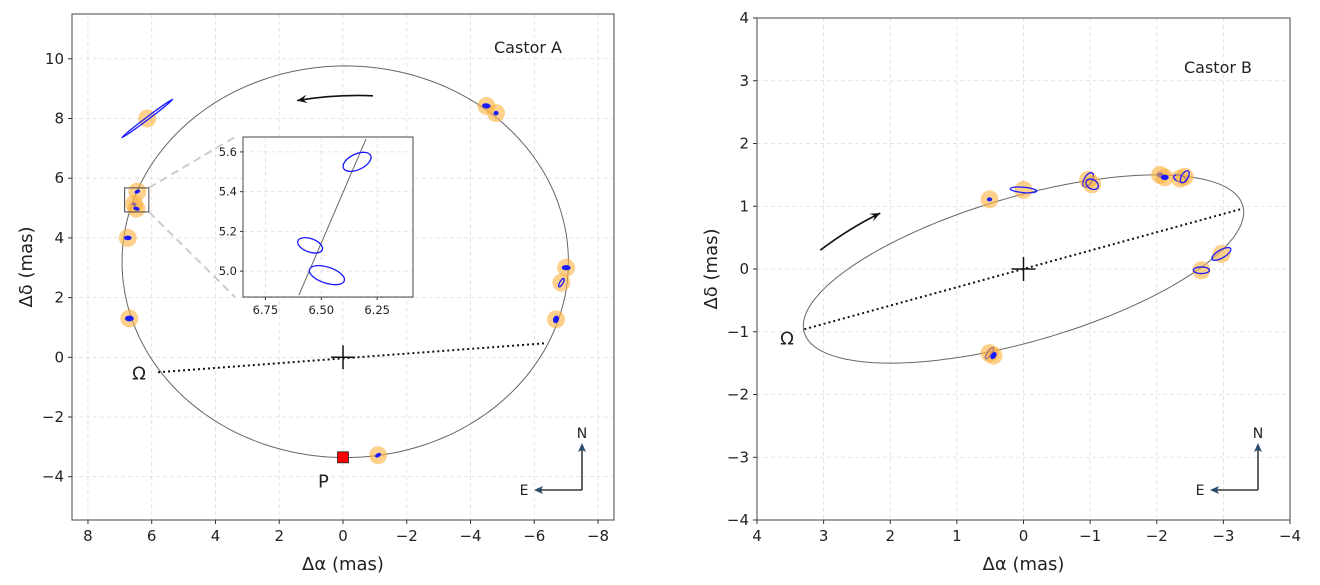 The height and width of the screenshot is (585, 1320). I want to click on zoom-region-box, so click(137, 200).